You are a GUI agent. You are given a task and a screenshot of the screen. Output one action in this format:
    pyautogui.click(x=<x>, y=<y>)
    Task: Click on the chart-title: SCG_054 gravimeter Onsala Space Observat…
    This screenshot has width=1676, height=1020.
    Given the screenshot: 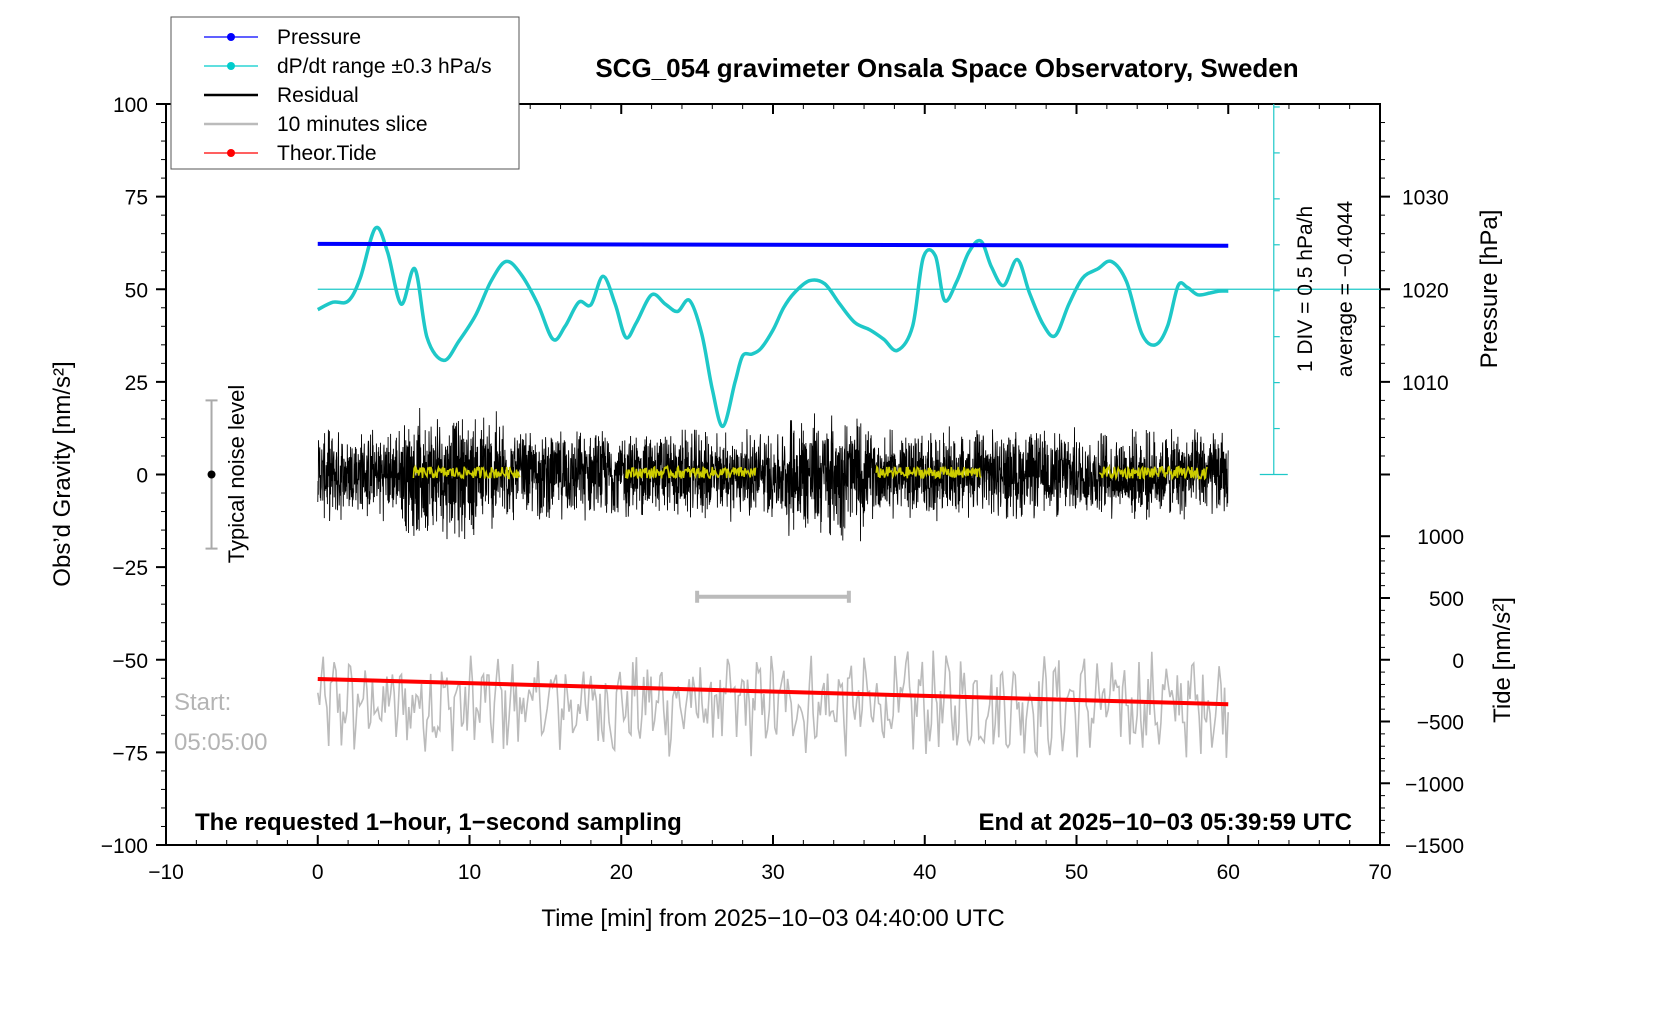 What is the action you would take?
    pyautogui.click(x=946, y=68)
    